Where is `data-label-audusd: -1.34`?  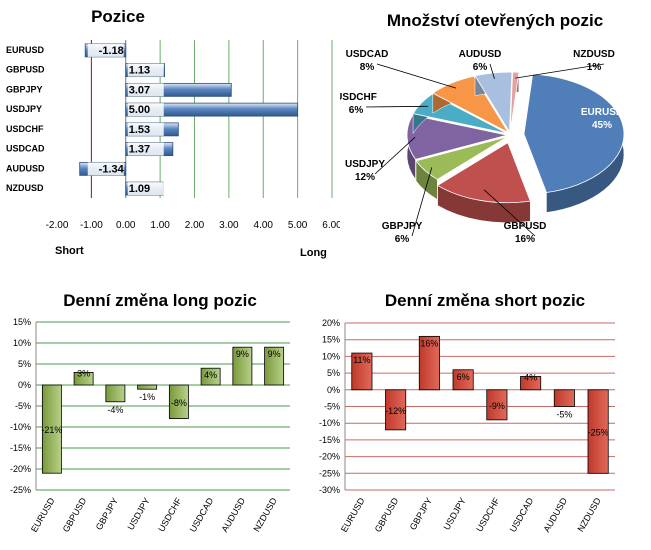
data-label-audusd: -1.34 is located at coordinates (112, 169).